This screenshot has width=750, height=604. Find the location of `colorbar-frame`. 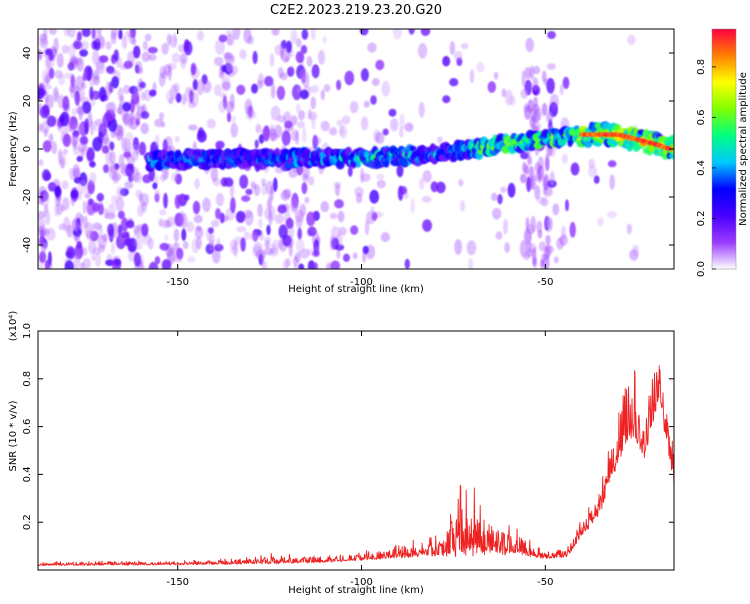

colorbar-frame is located at coordinates (724, 149).